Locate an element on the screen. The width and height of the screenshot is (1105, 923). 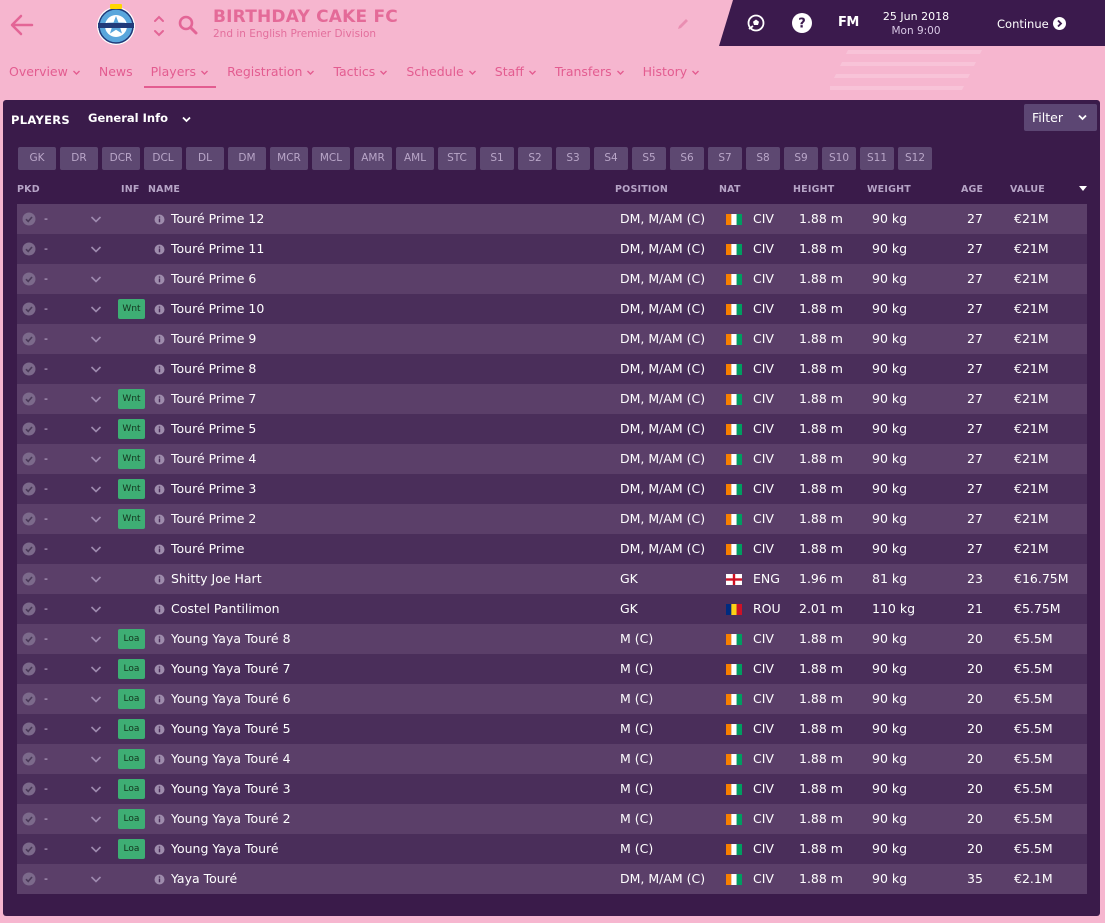
position-chip-s2: S2 is located at coordinates (535, 158).